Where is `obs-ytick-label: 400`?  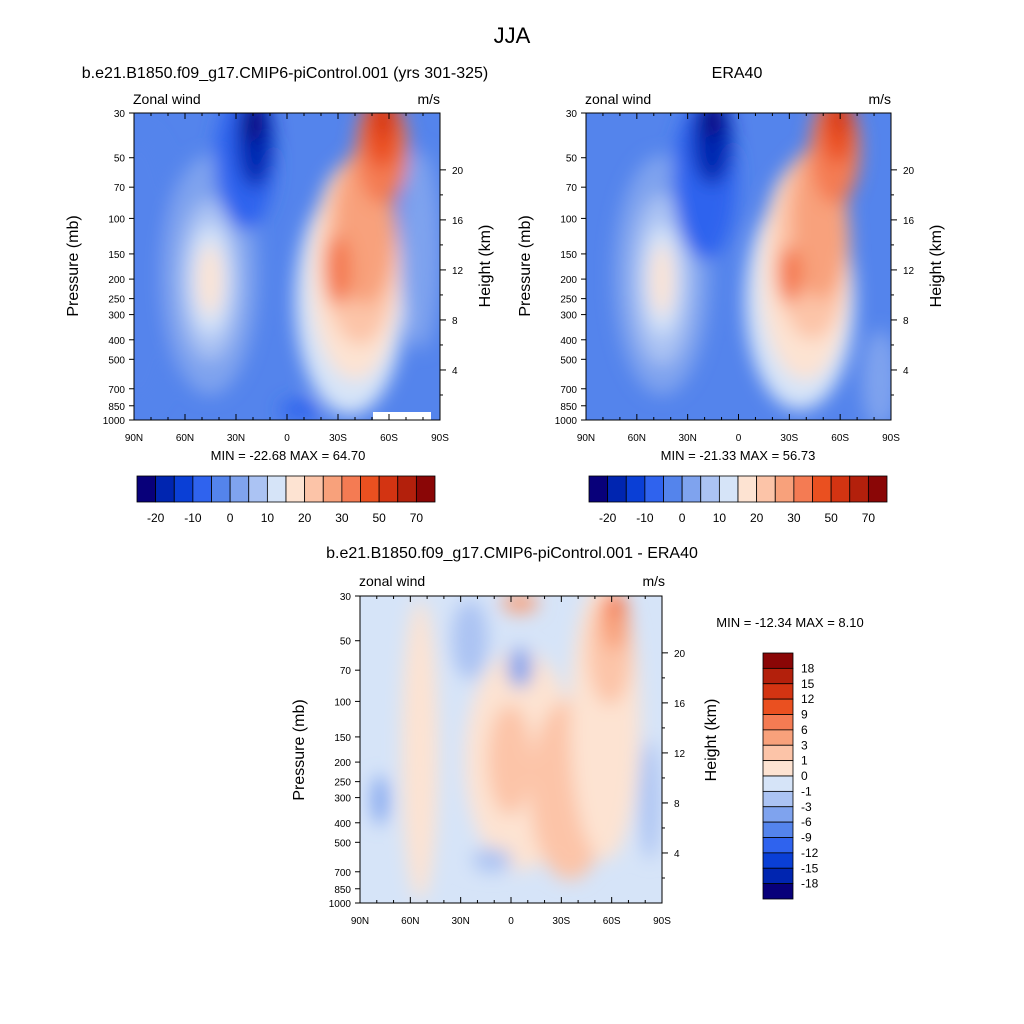
obs-ytick-label: 400 is located at coordinates (568, 341).